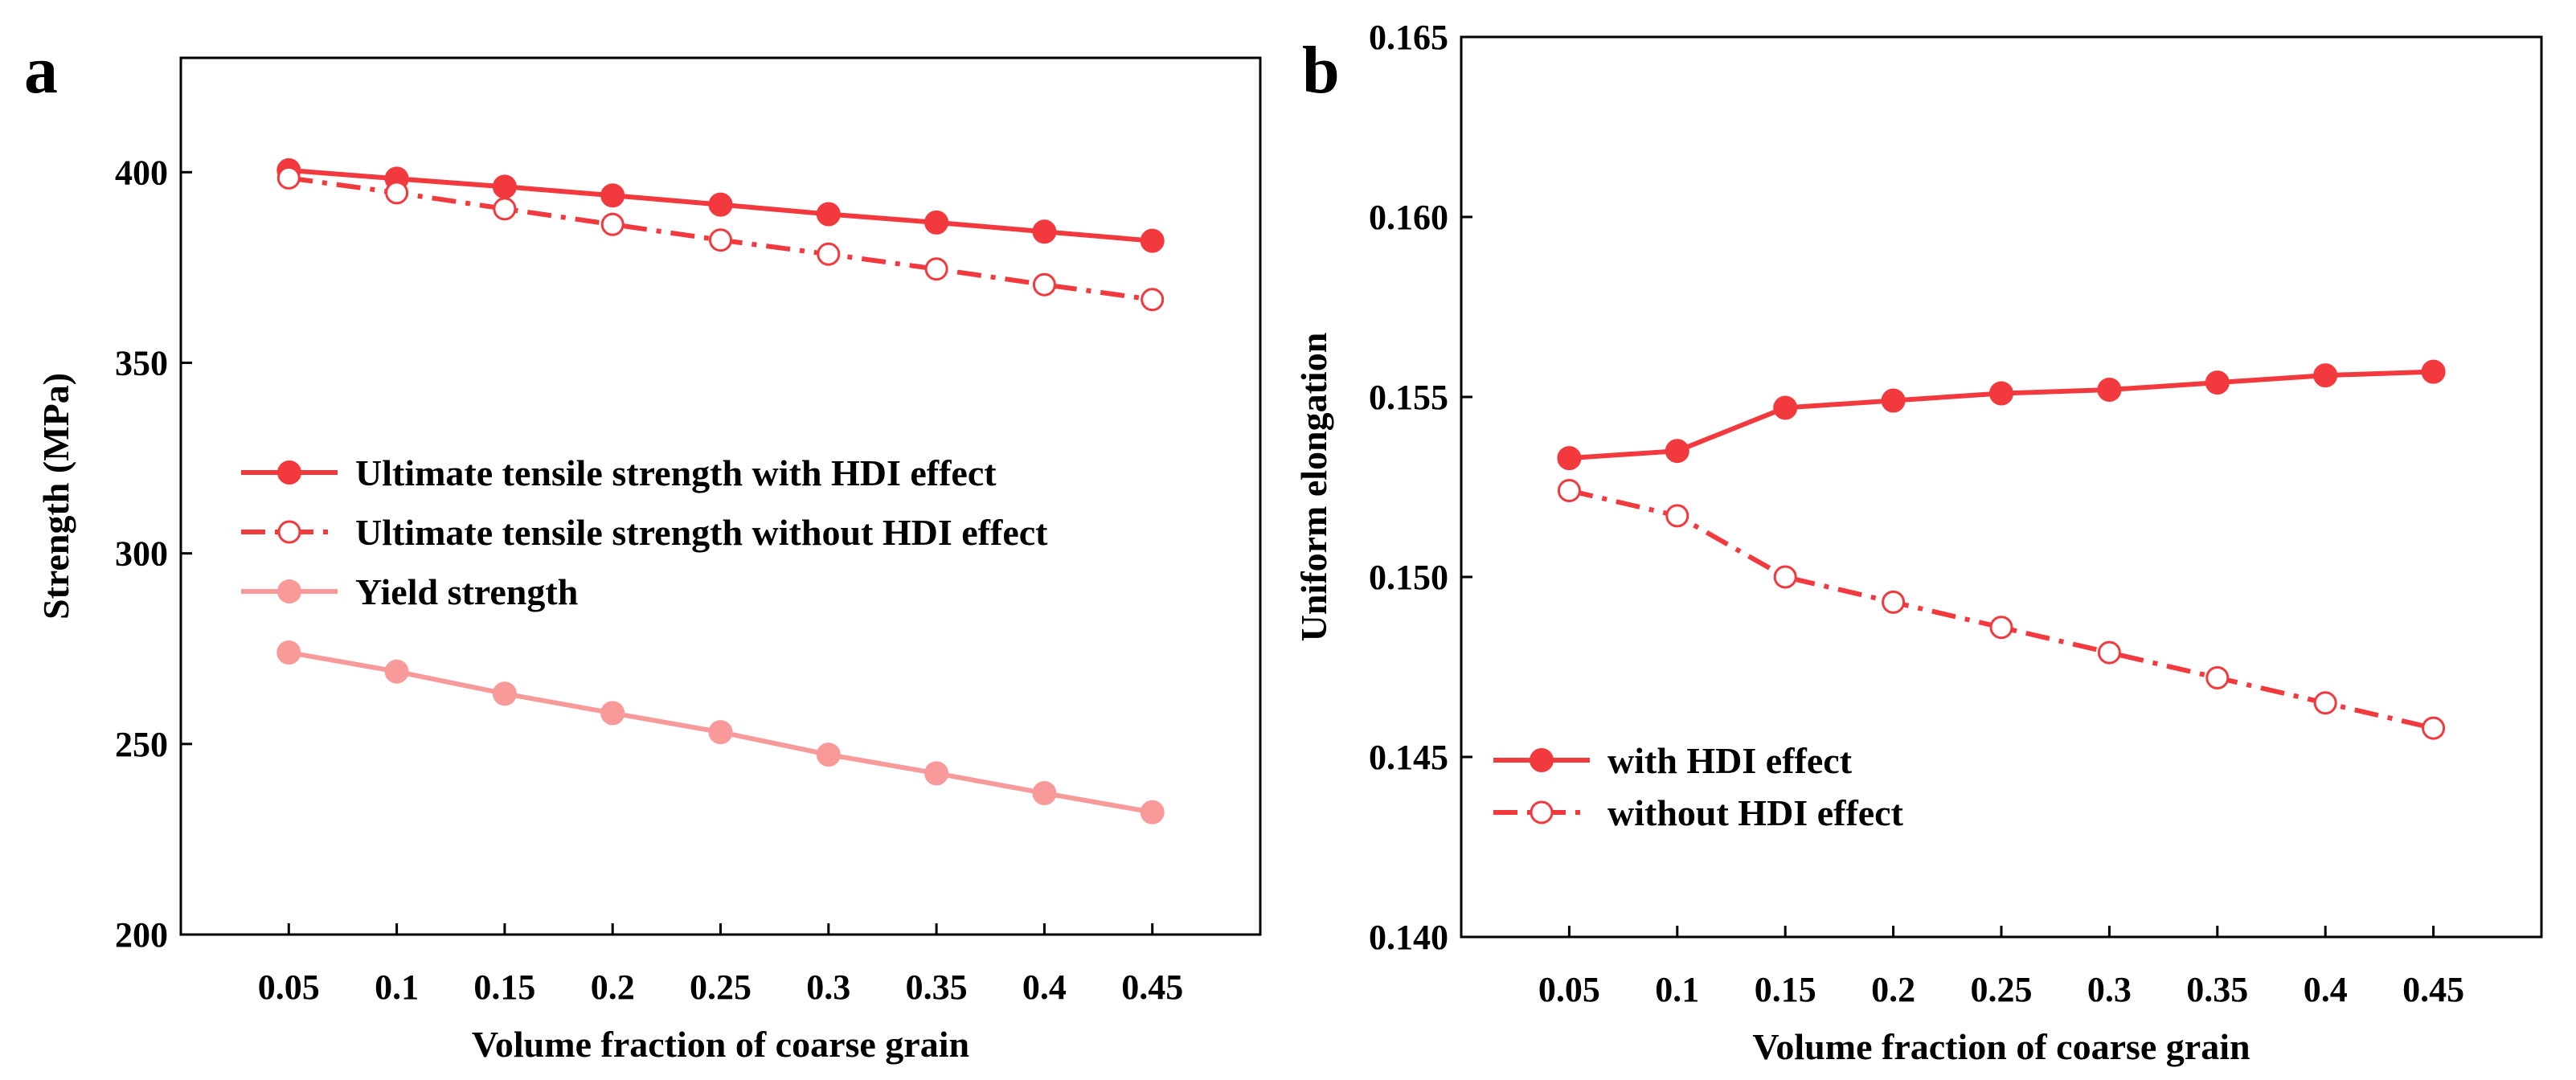 This screenshot has width=2576, height=1080. I want to click on series-line, so click(2001, 610).